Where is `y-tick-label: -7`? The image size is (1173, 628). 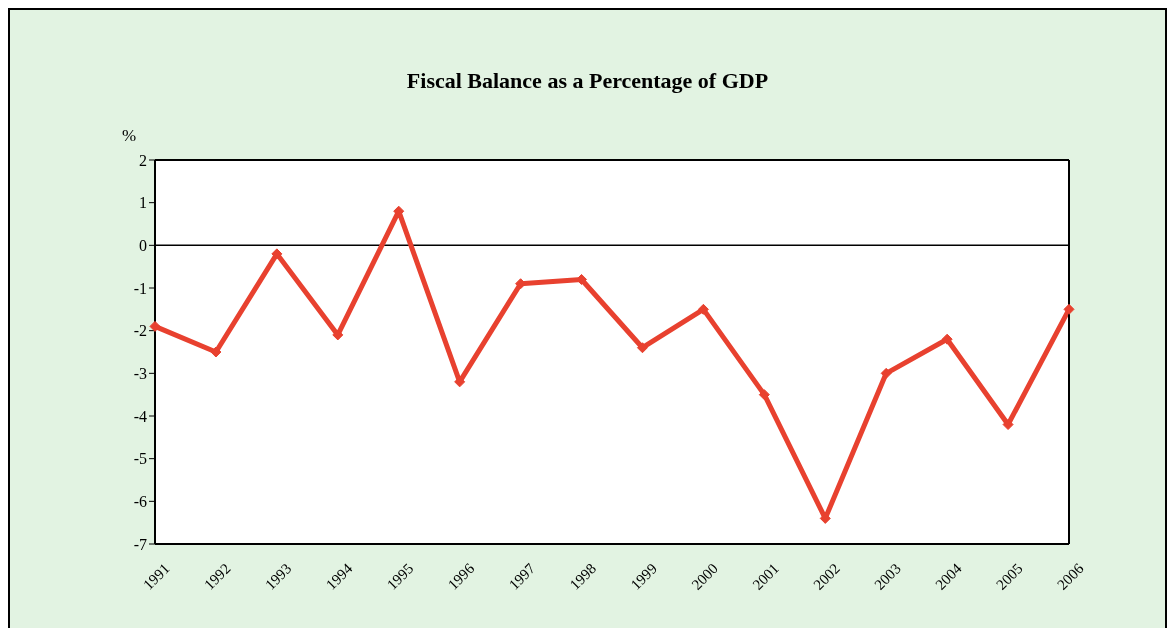 y-tick-label: -7 is located at coordinates (140, 544).